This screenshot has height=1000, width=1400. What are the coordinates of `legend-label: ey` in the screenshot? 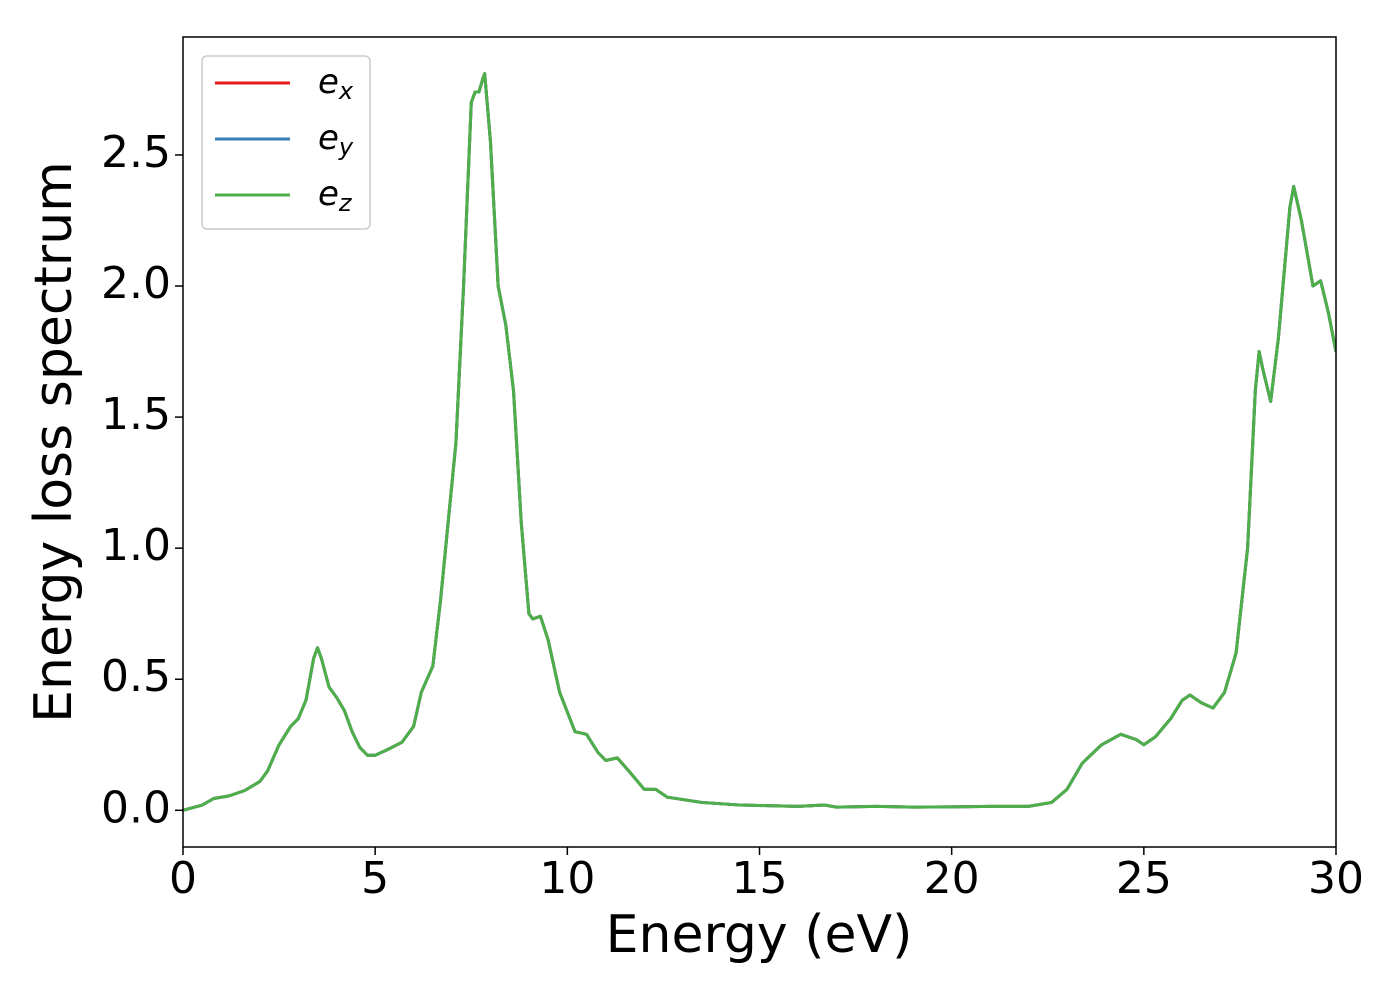 It's located at (336, 140).